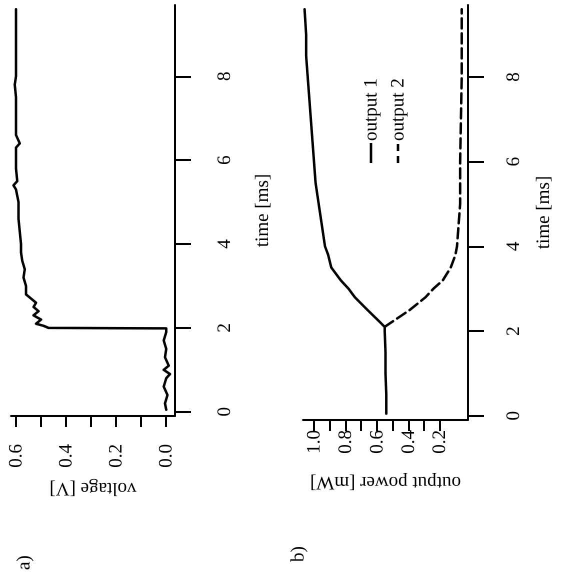 Image resolution: width=561 pixels, height=579 pixels. Describe the element at coordinates (314, 442) in the screenshot. I see `x-tick-label: 1.0` at that location.